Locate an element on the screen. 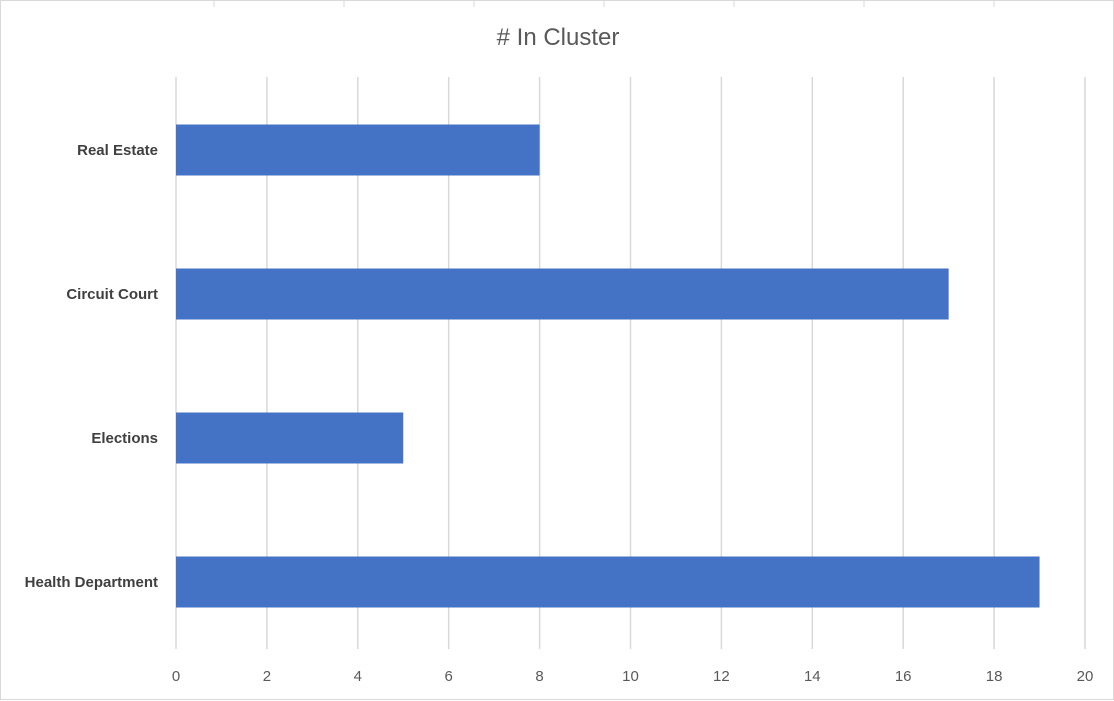  x-tick-label: 2 is located at coordinates (267, 676).